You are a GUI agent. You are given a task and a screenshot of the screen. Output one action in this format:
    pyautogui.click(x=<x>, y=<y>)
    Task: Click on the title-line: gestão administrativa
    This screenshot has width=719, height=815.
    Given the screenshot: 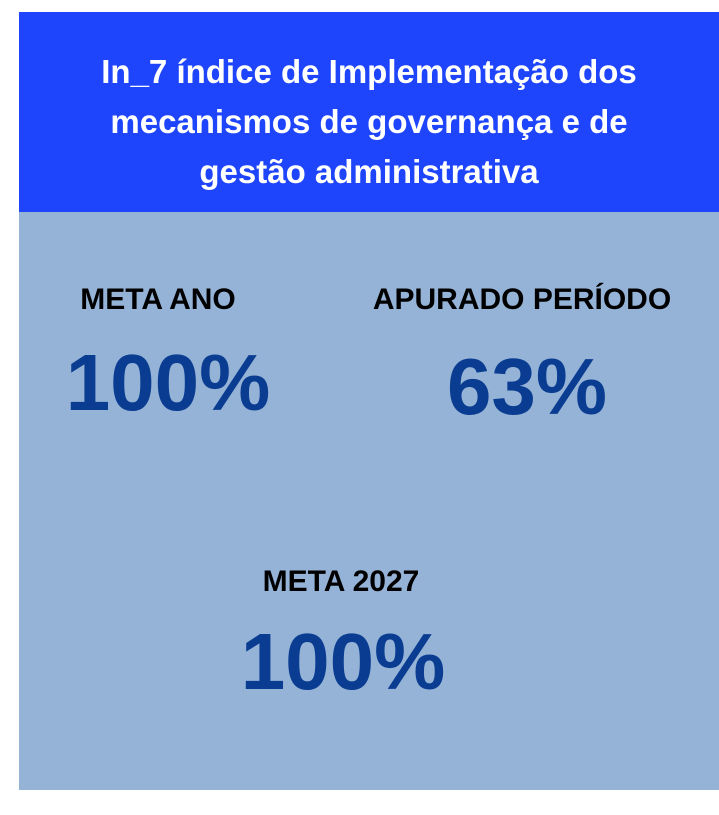 What is the action you would take?
    pyautogui.click(x=369, y=171)
    